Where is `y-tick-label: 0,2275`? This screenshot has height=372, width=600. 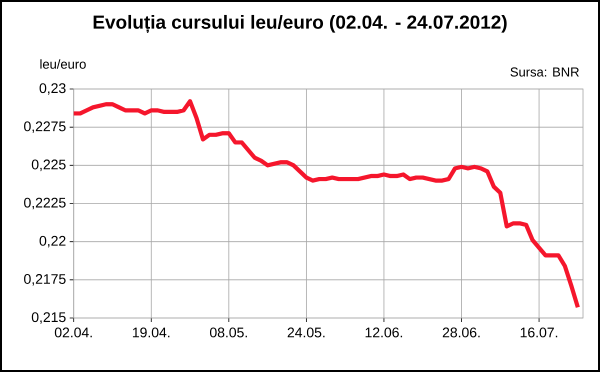 y-tick-label: 0,2275 is located at coordinates (45, 127).